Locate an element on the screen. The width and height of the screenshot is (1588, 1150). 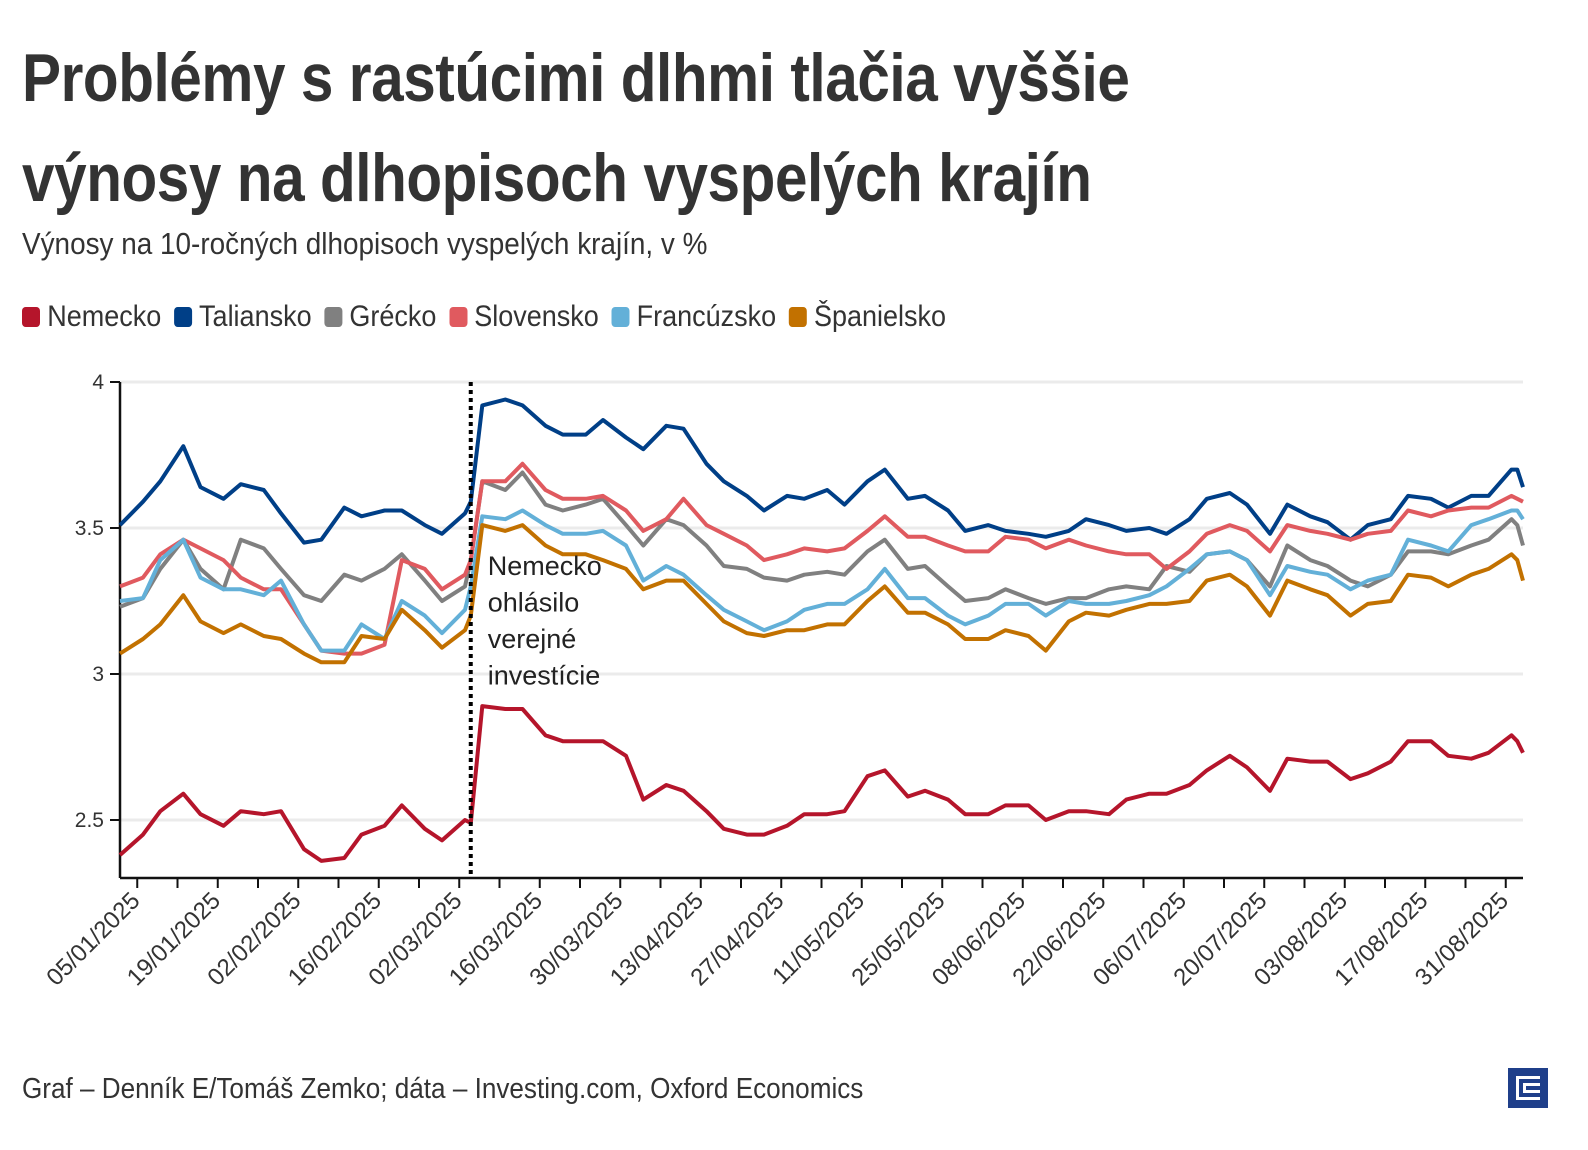
legend-label: Grécko is located at coordinates (393, 316).